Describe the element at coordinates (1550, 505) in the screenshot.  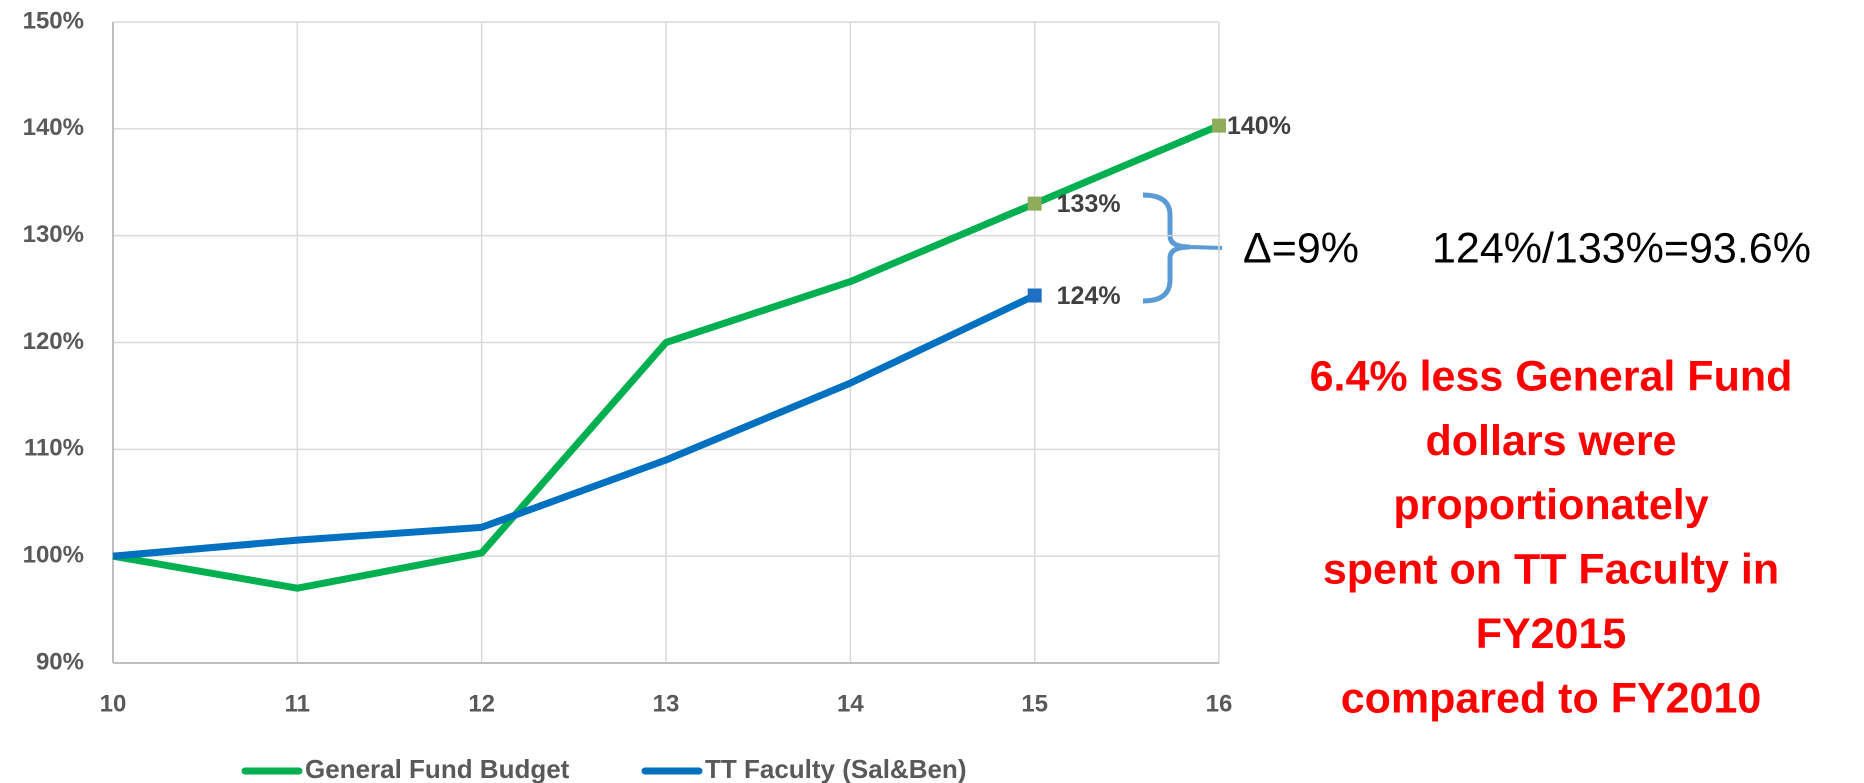
I see `conclusion-line: proportionately` at that location.